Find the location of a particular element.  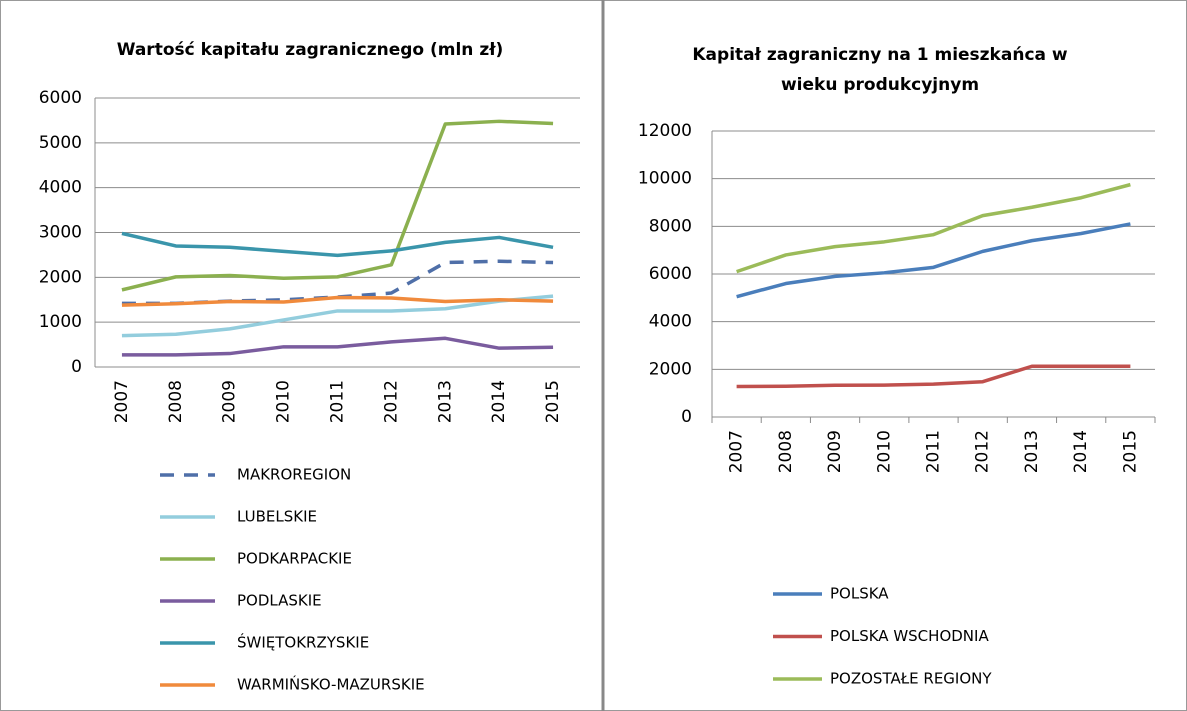

y-tick-label: 5000 is located at coordinates (60, 143).